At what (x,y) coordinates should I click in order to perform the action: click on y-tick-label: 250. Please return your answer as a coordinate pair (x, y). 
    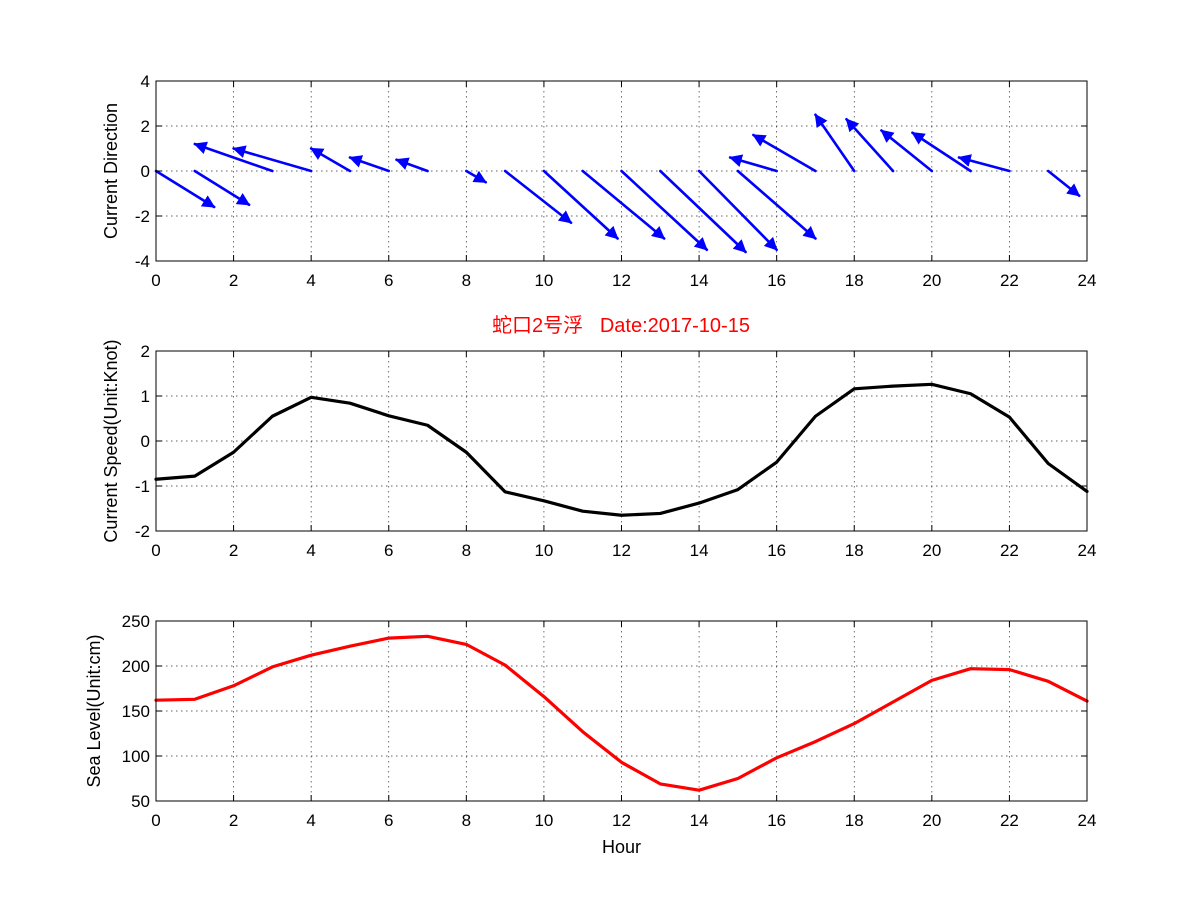
    Looking at the image, I should click on (136, 621).